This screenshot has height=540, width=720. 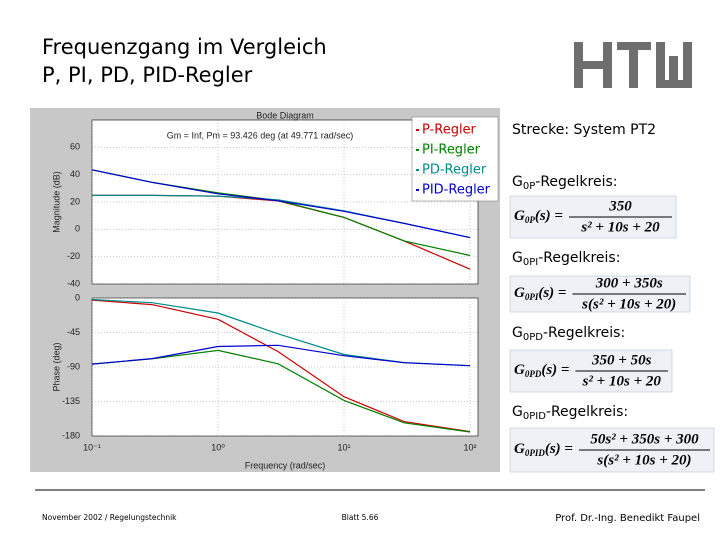 What do you see at coordinates (533, 337) in the screenshot?
I see `loop-subscript: 0PD` at bounding box center [533, 337].